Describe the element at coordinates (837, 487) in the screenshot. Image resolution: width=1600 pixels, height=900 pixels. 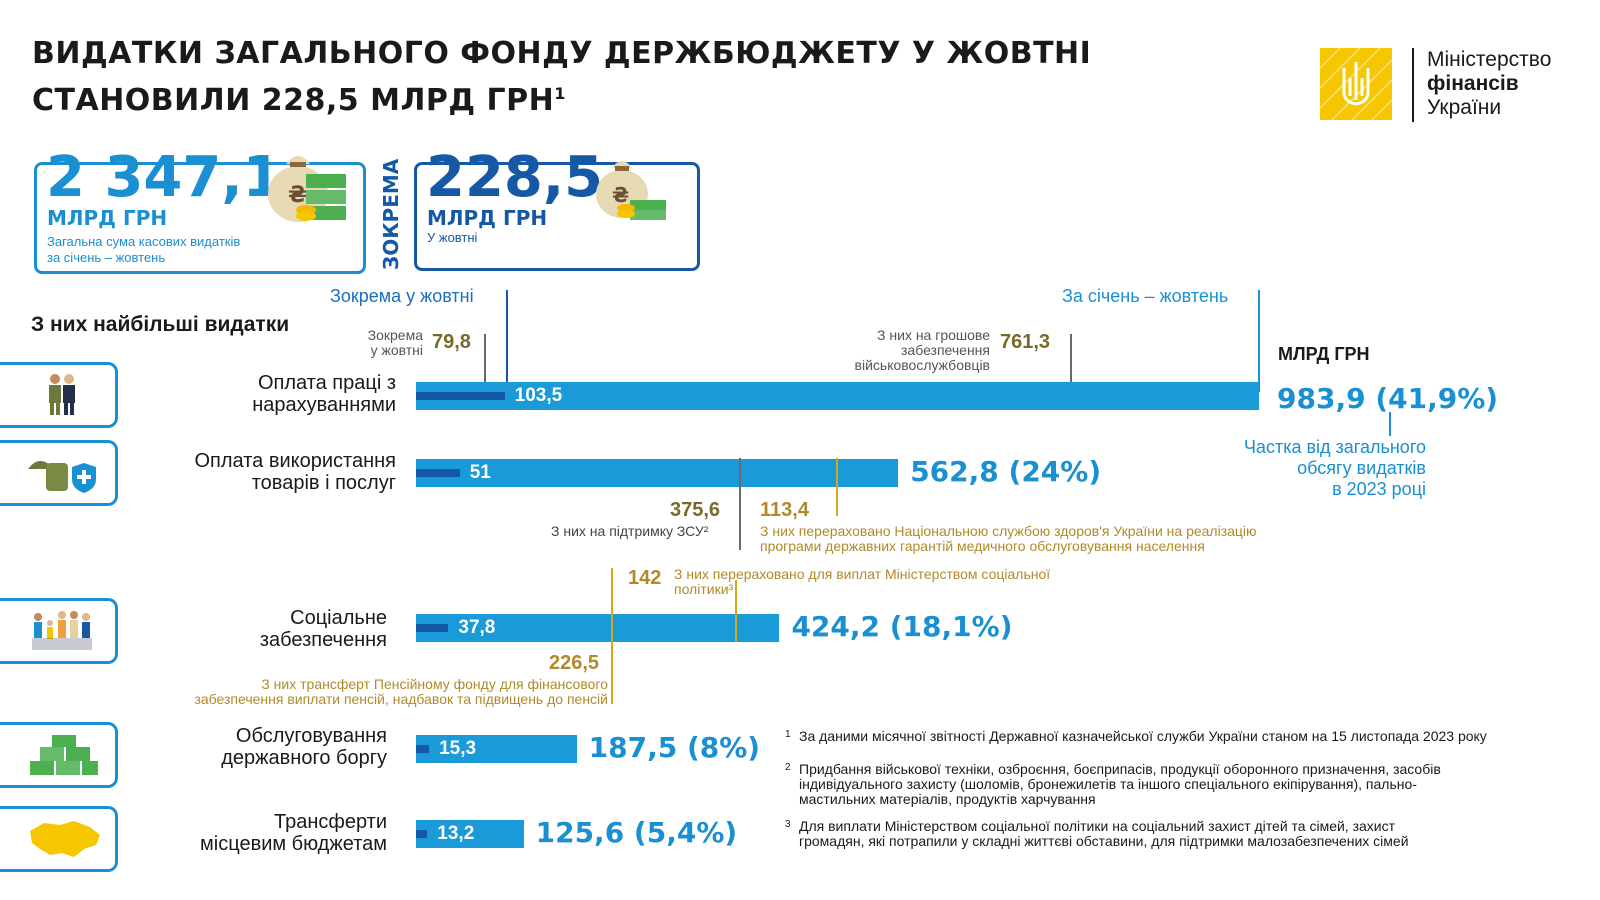
I see `goods-health-marker` at that location.